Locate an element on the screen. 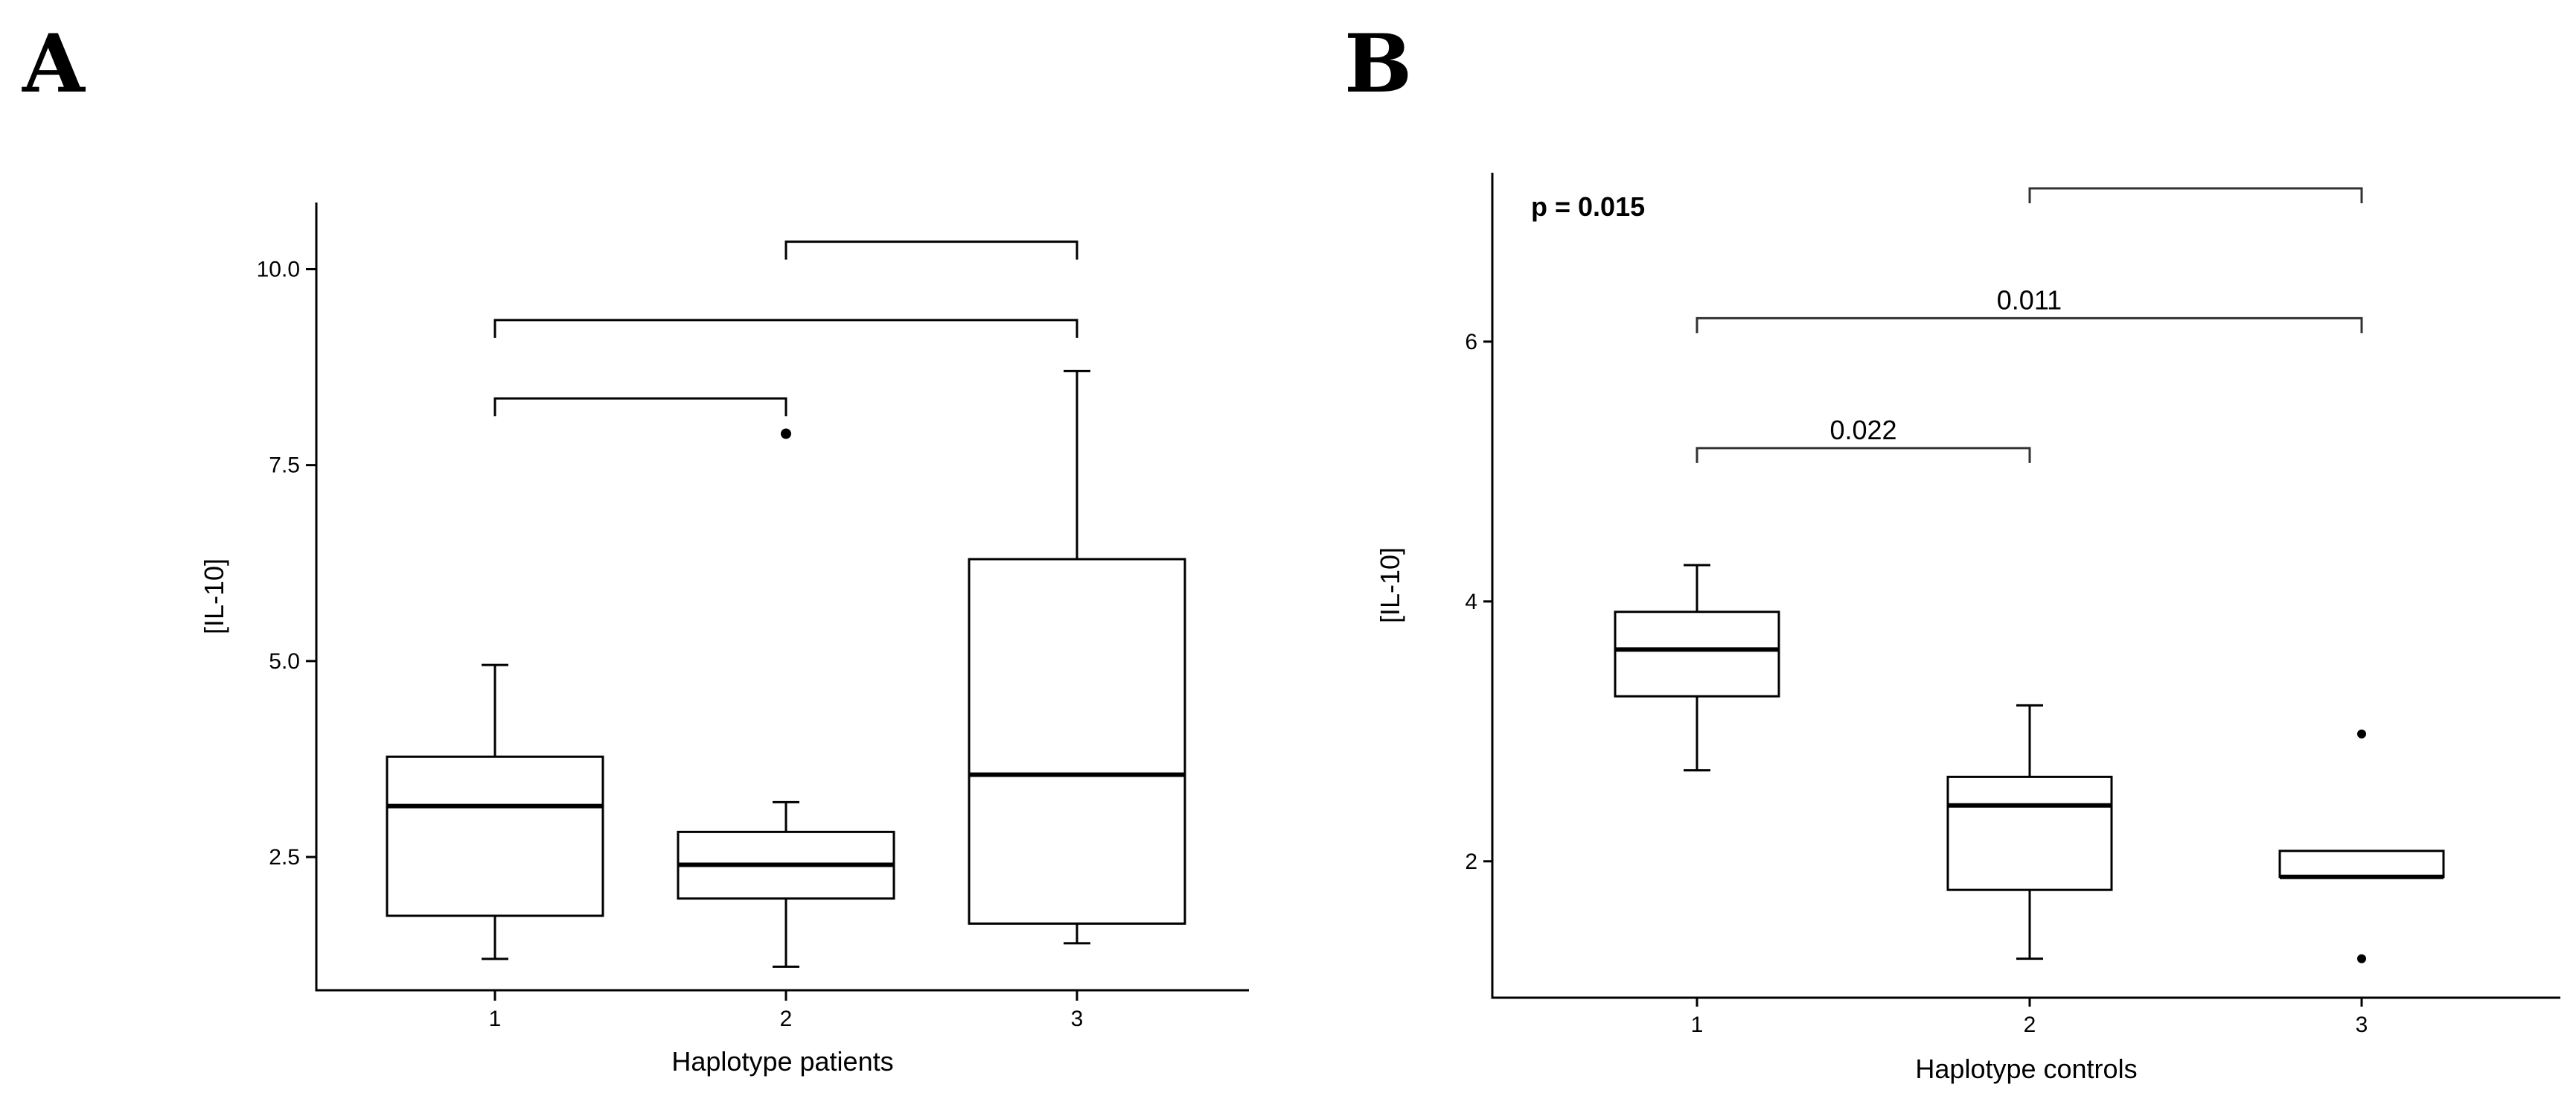  panel-a-x-axis-title: Haplotype patients is located at coordinates (782, 1061).